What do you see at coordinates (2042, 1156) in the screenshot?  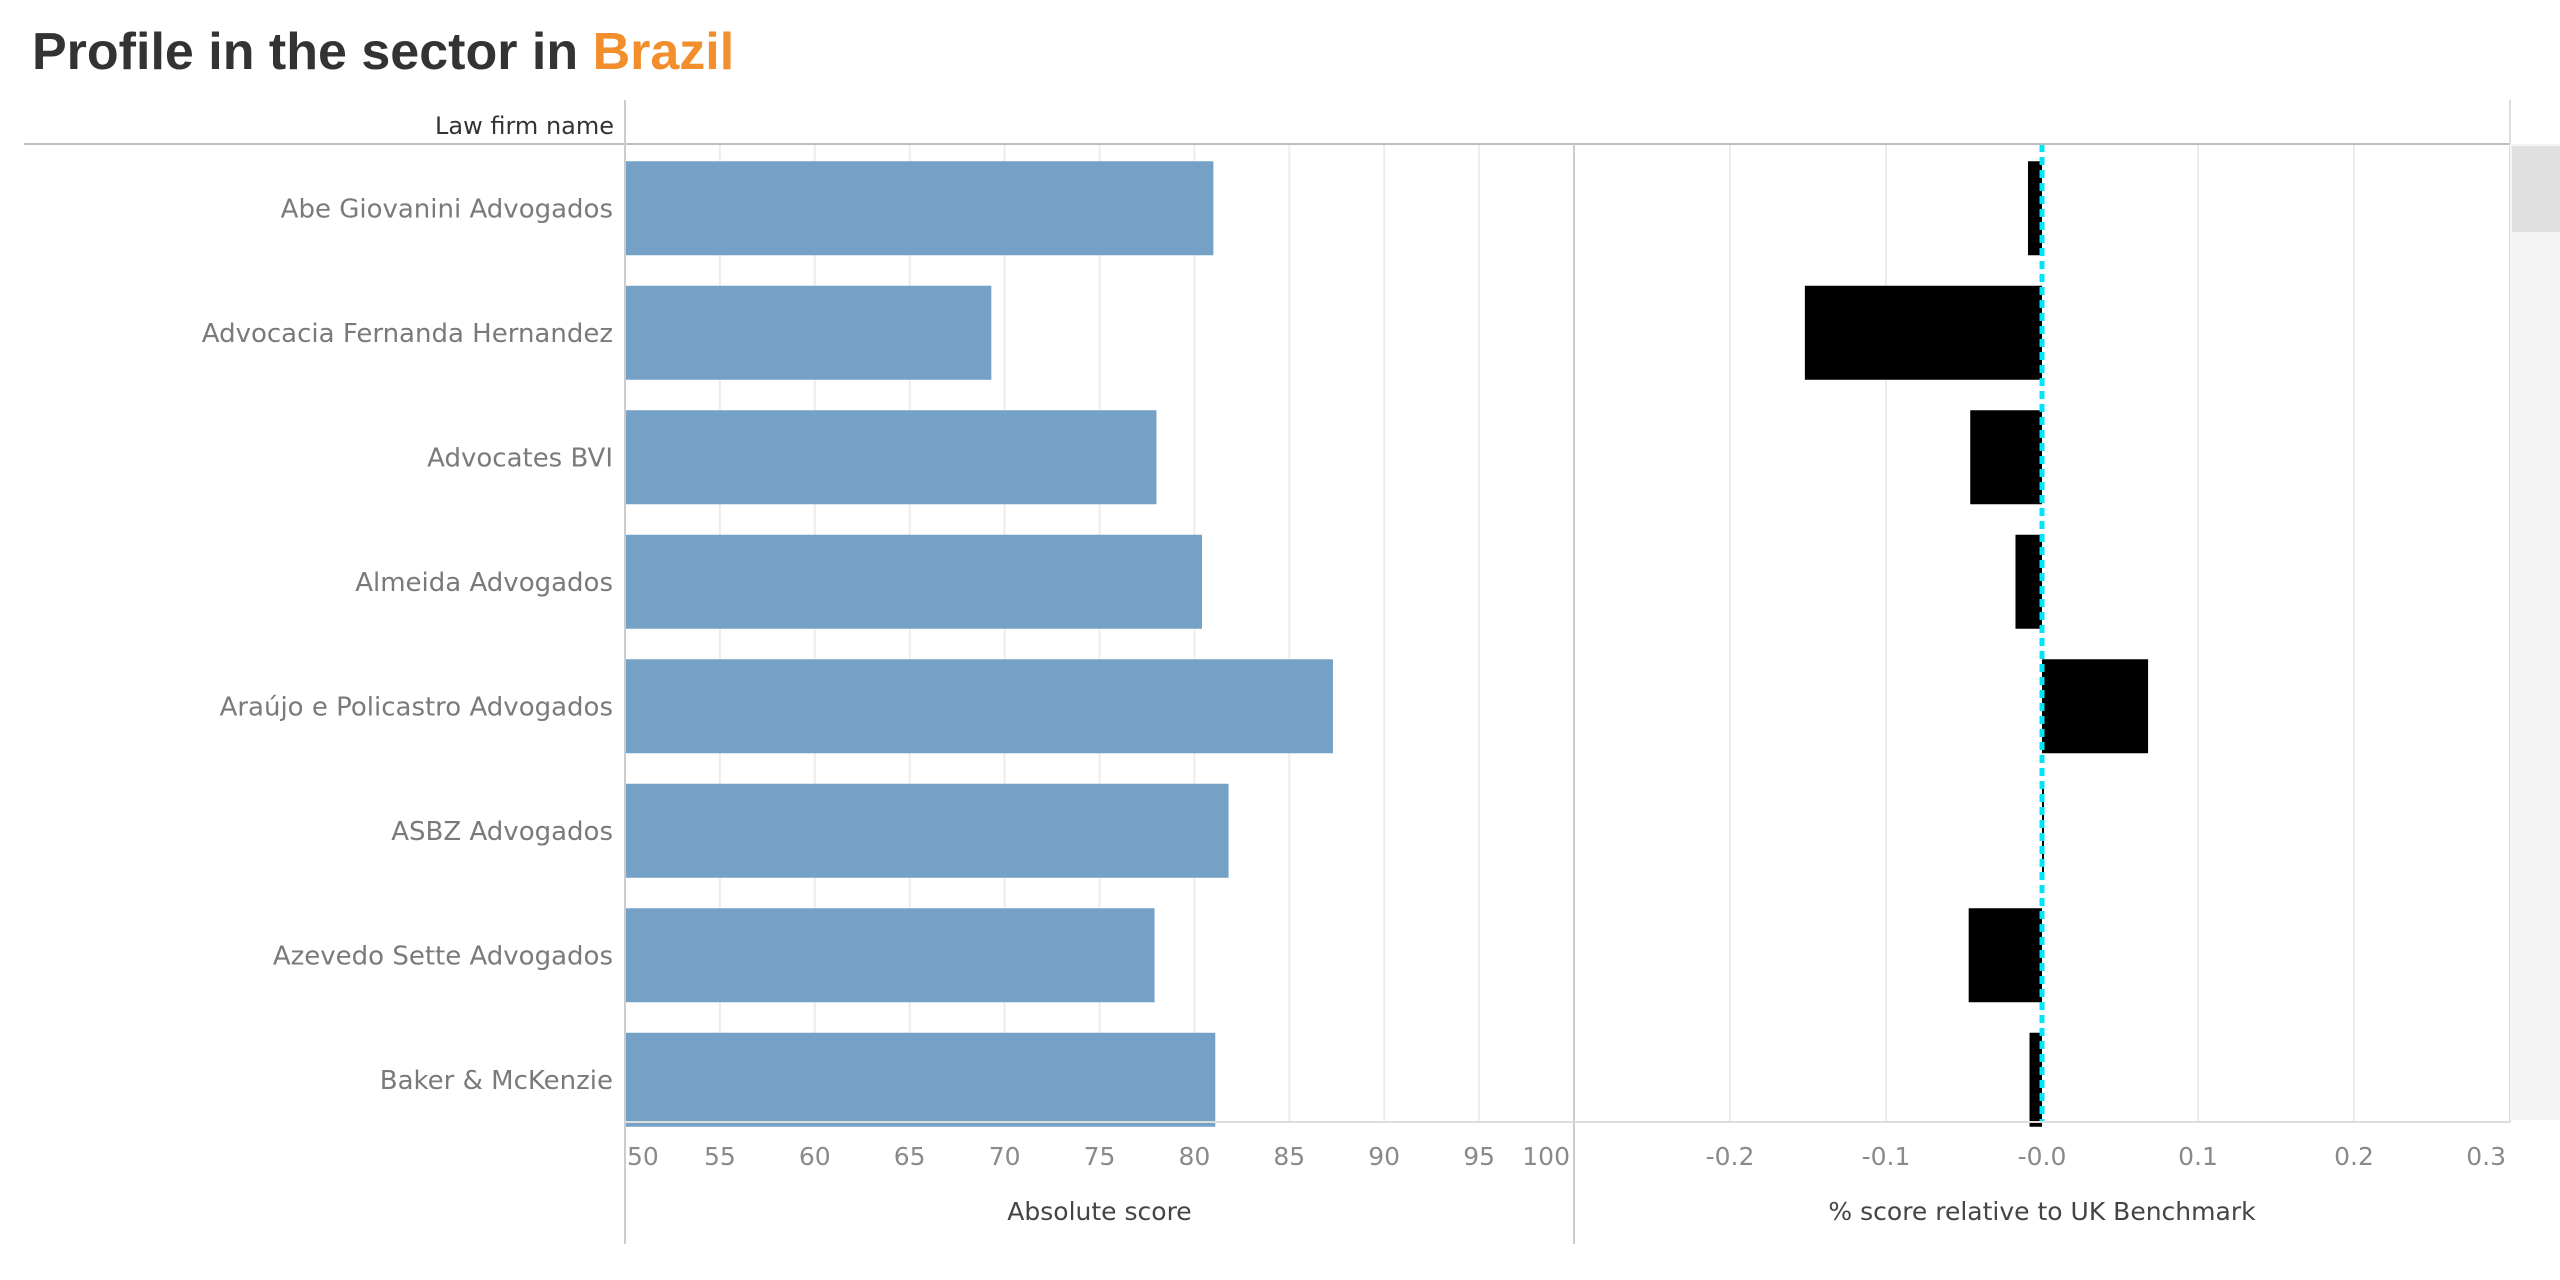 I see `rel-tick-label: -0.0` at bounding box center [2042, 1156].